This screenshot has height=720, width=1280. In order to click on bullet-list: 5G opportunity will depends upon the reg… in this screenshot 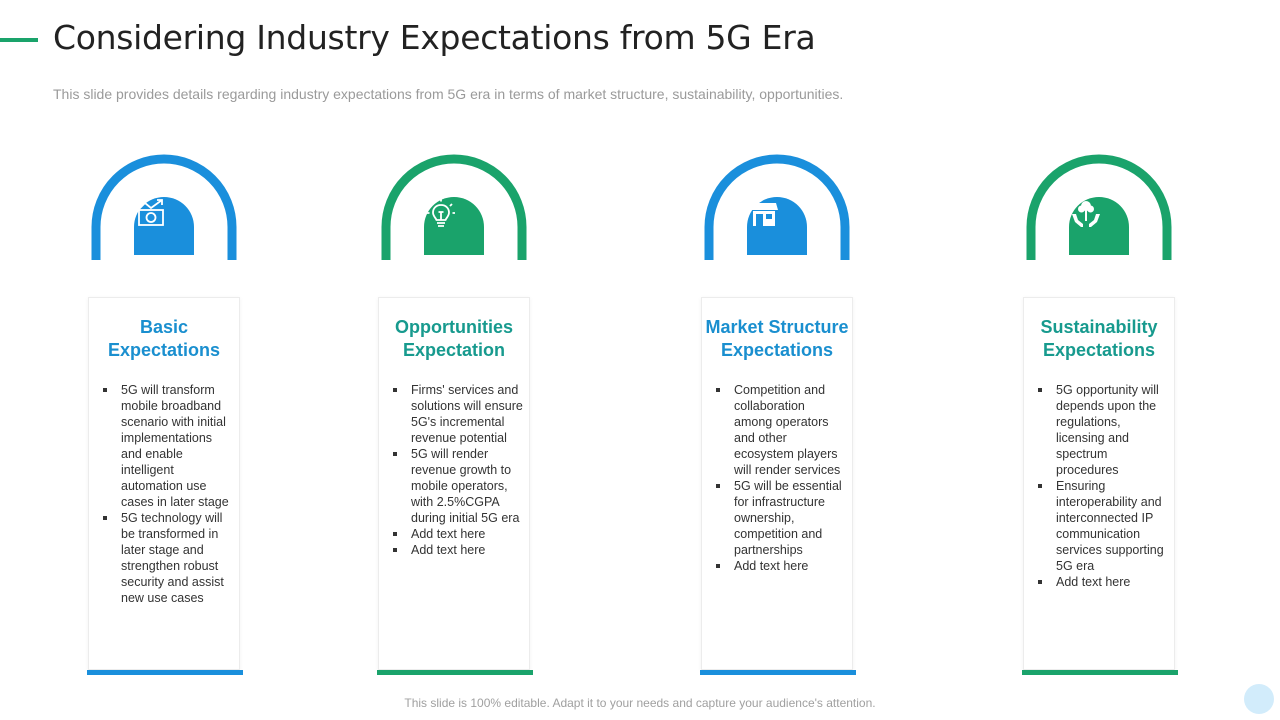, I will do `click(1099, 486)`.